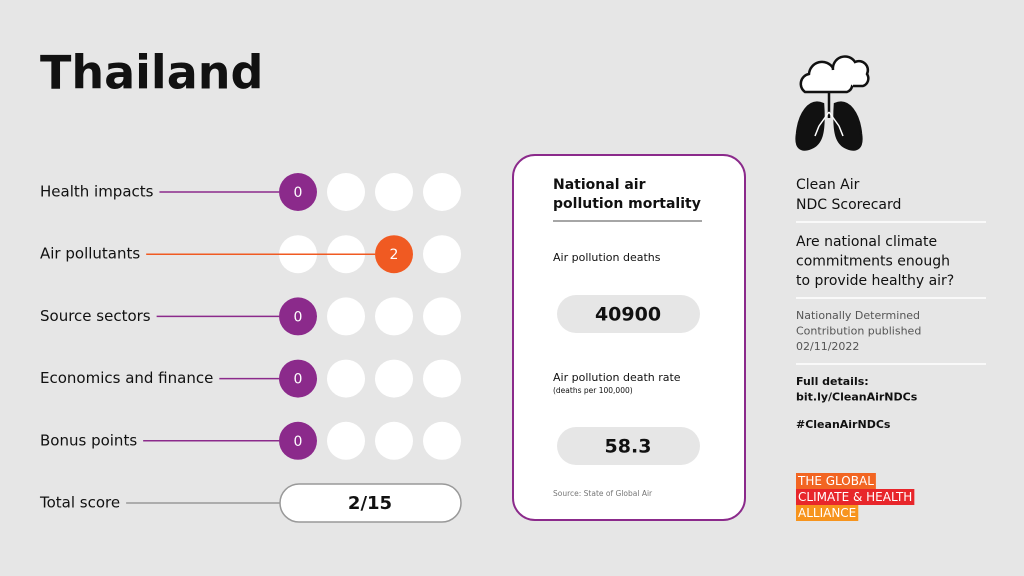 The image size is (1024, 576). I want to click on row-label: Health impacts, so click(97, 192).